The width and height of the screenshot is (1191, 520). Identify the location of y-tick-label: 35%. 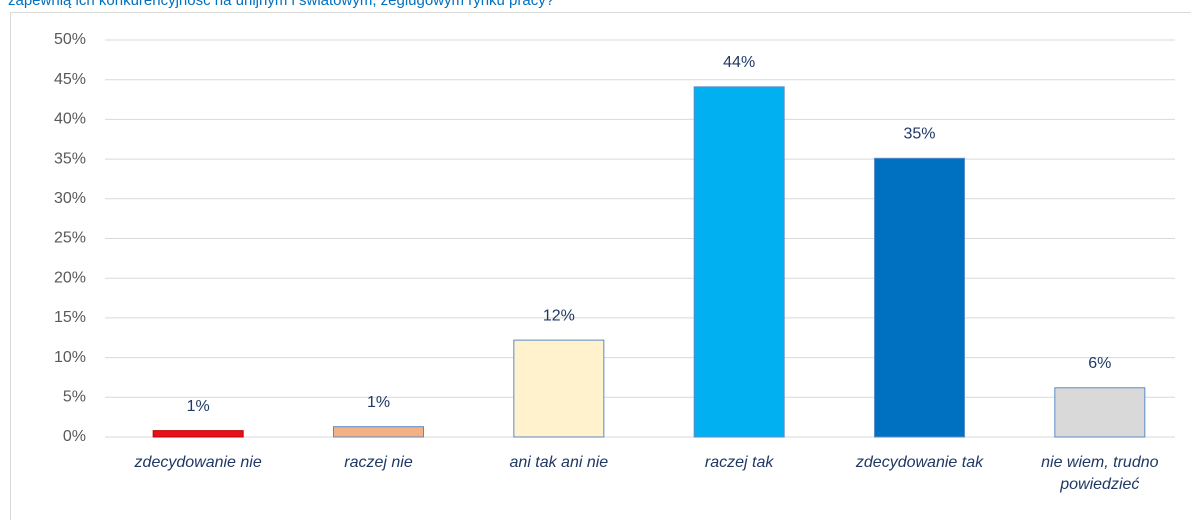
(70, 158).